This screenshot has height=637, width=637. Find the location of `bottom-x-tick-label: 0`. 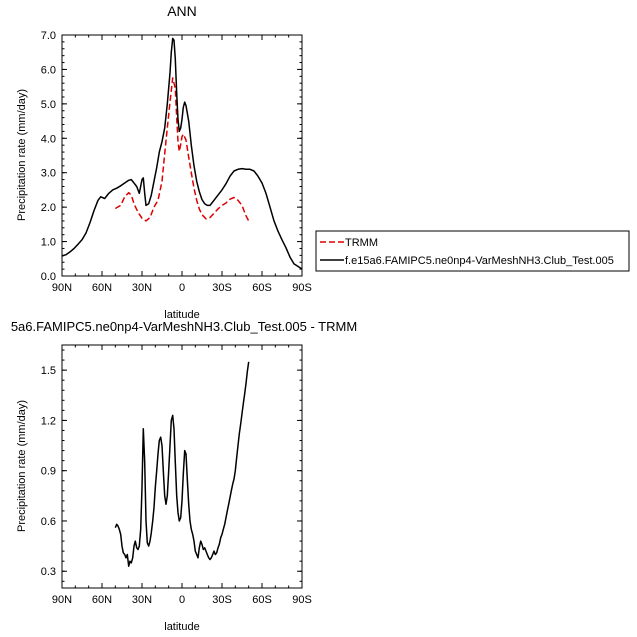

bottom-x-tick-label: 0 is located at coordinates (182, 600).